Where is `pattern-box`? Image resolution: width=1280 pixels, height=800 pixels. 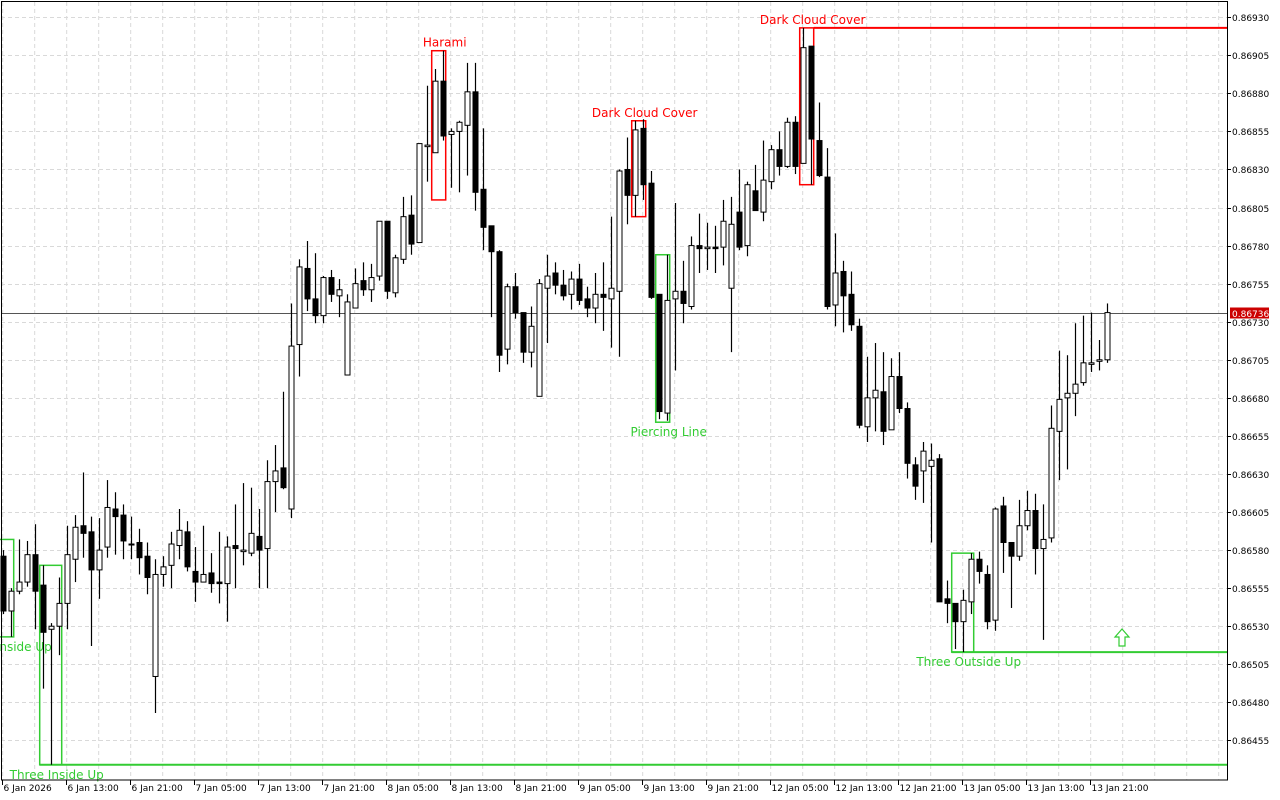 pattern-box is located at coordinates (7, 588).